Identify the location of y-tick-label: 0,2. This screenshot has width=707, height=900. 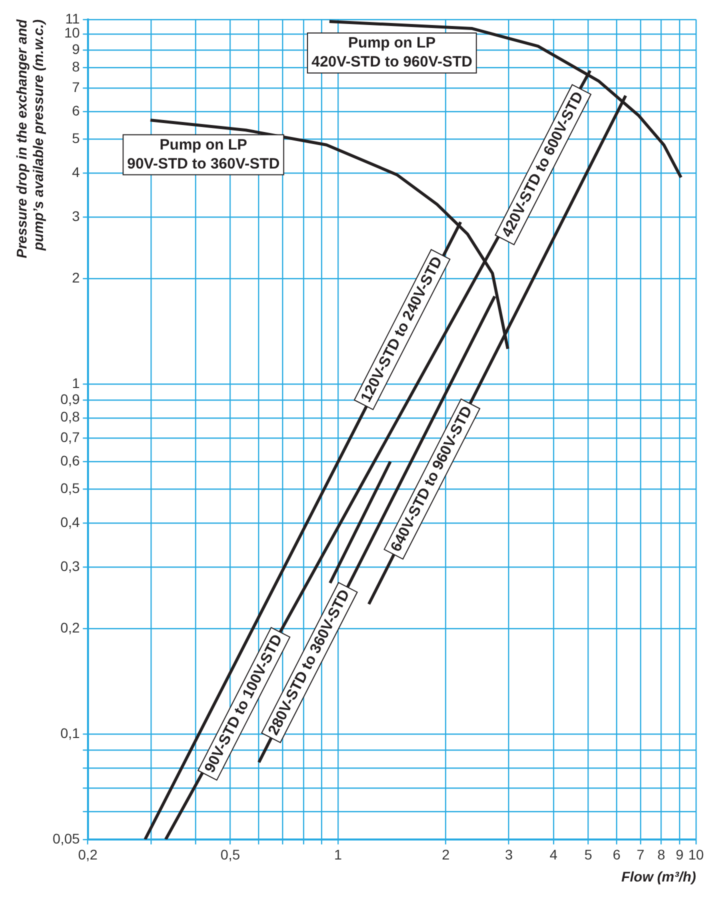
(70, 628).